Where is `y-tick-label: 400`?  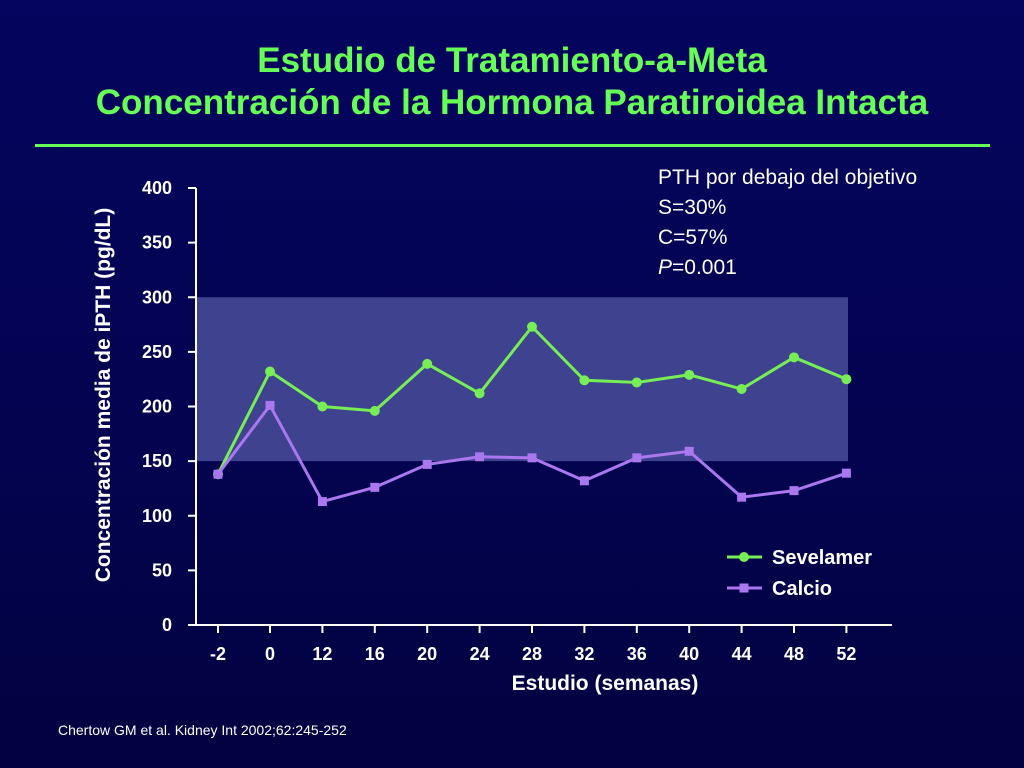 y-tick-label: 400 is located at coordinates (157, 188).